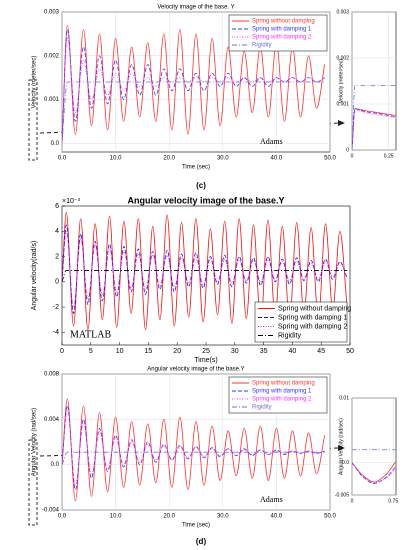 This screenshot has height=550, width=403. What do you see at coordinates (321, 351) in the screenshot?
I see `x-tick-label: 45` at bounding box center [321, 351].